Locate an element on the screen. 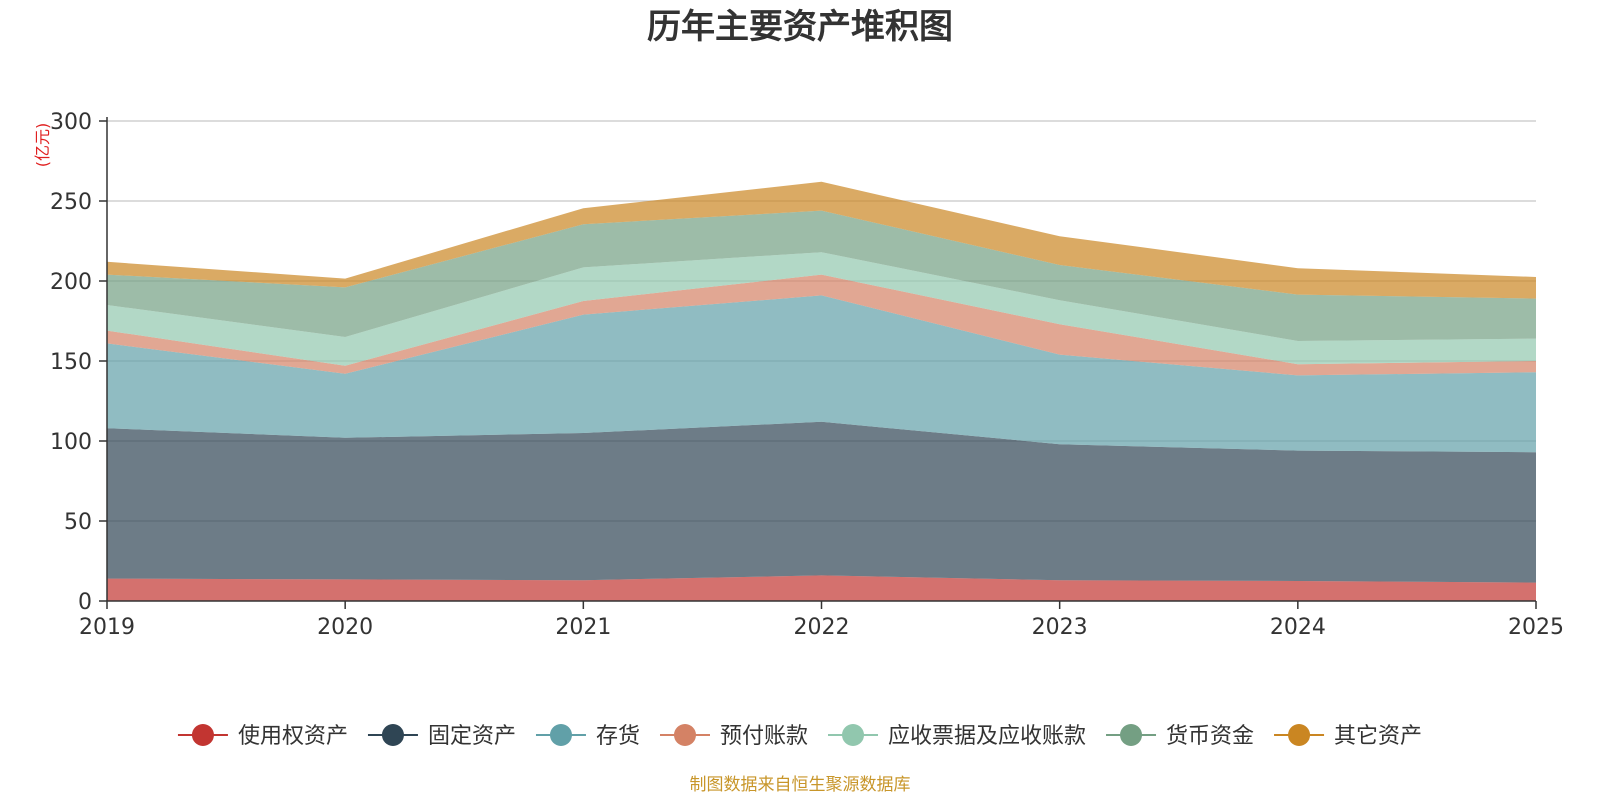 The image size is (1600, 800). legend-item-应收票据及应收账款: 应收票据及应收账款 is located at coordinates (957, 736).